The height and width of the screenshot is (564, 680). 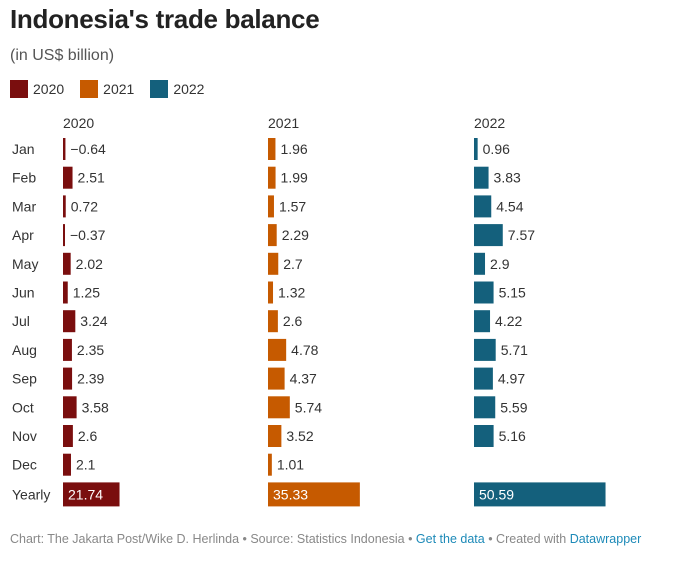 What do you see at coordinates (67, 263) in the screenshot?
I see `bar-2020-may` at bounding box center [67, 263].